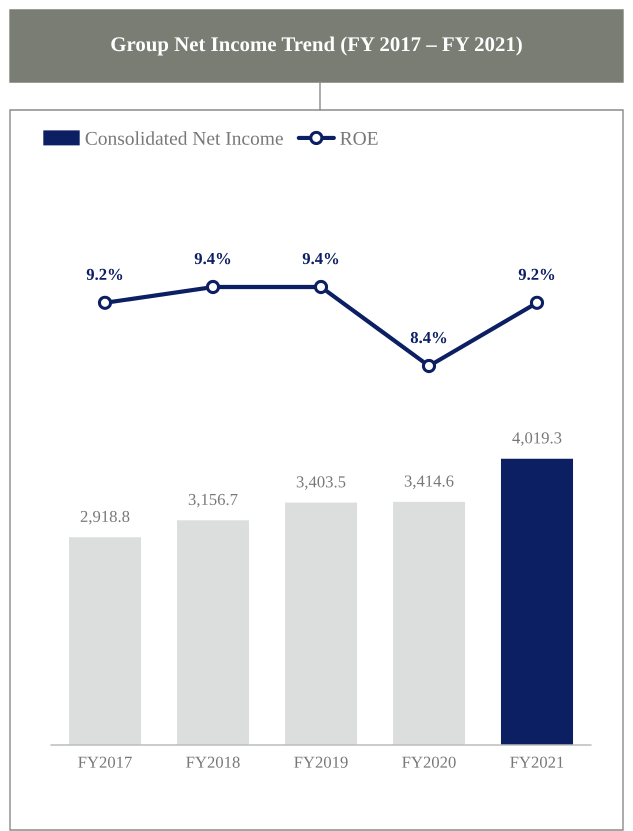 This screenshot has height=831, width=633. What do you see at coordinates (105, 517) in the screenshot?
I see `data-label: 2,918.8` at bounding box center [105, 517].